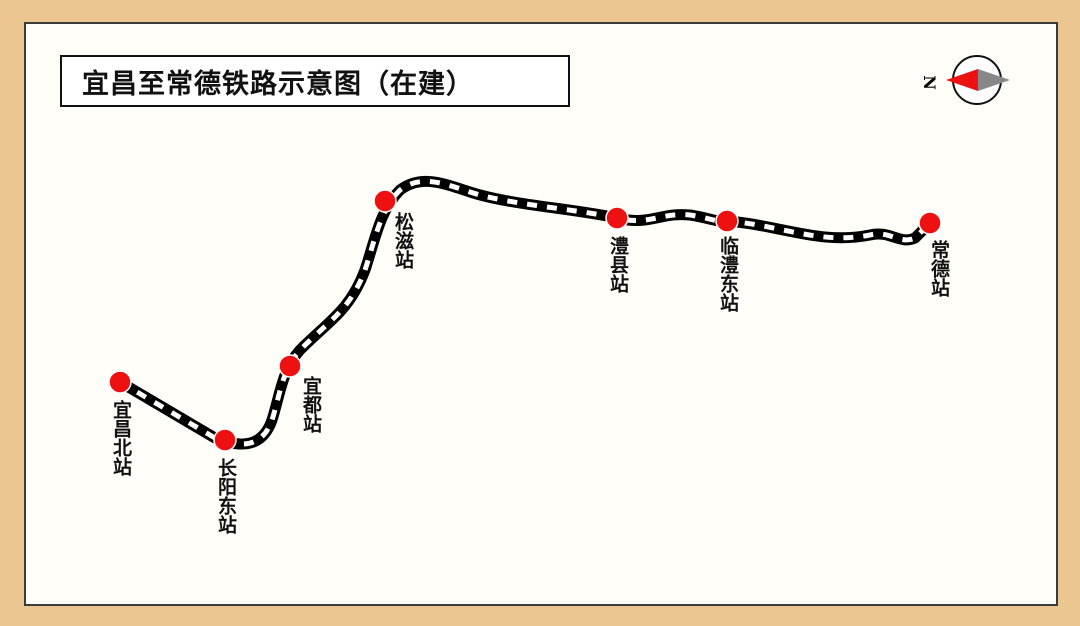  What do you see at coordinates (403, 240) in the screenshot?
I see `station-label-songzi: 松滋站` at bounding box center [403, 240].